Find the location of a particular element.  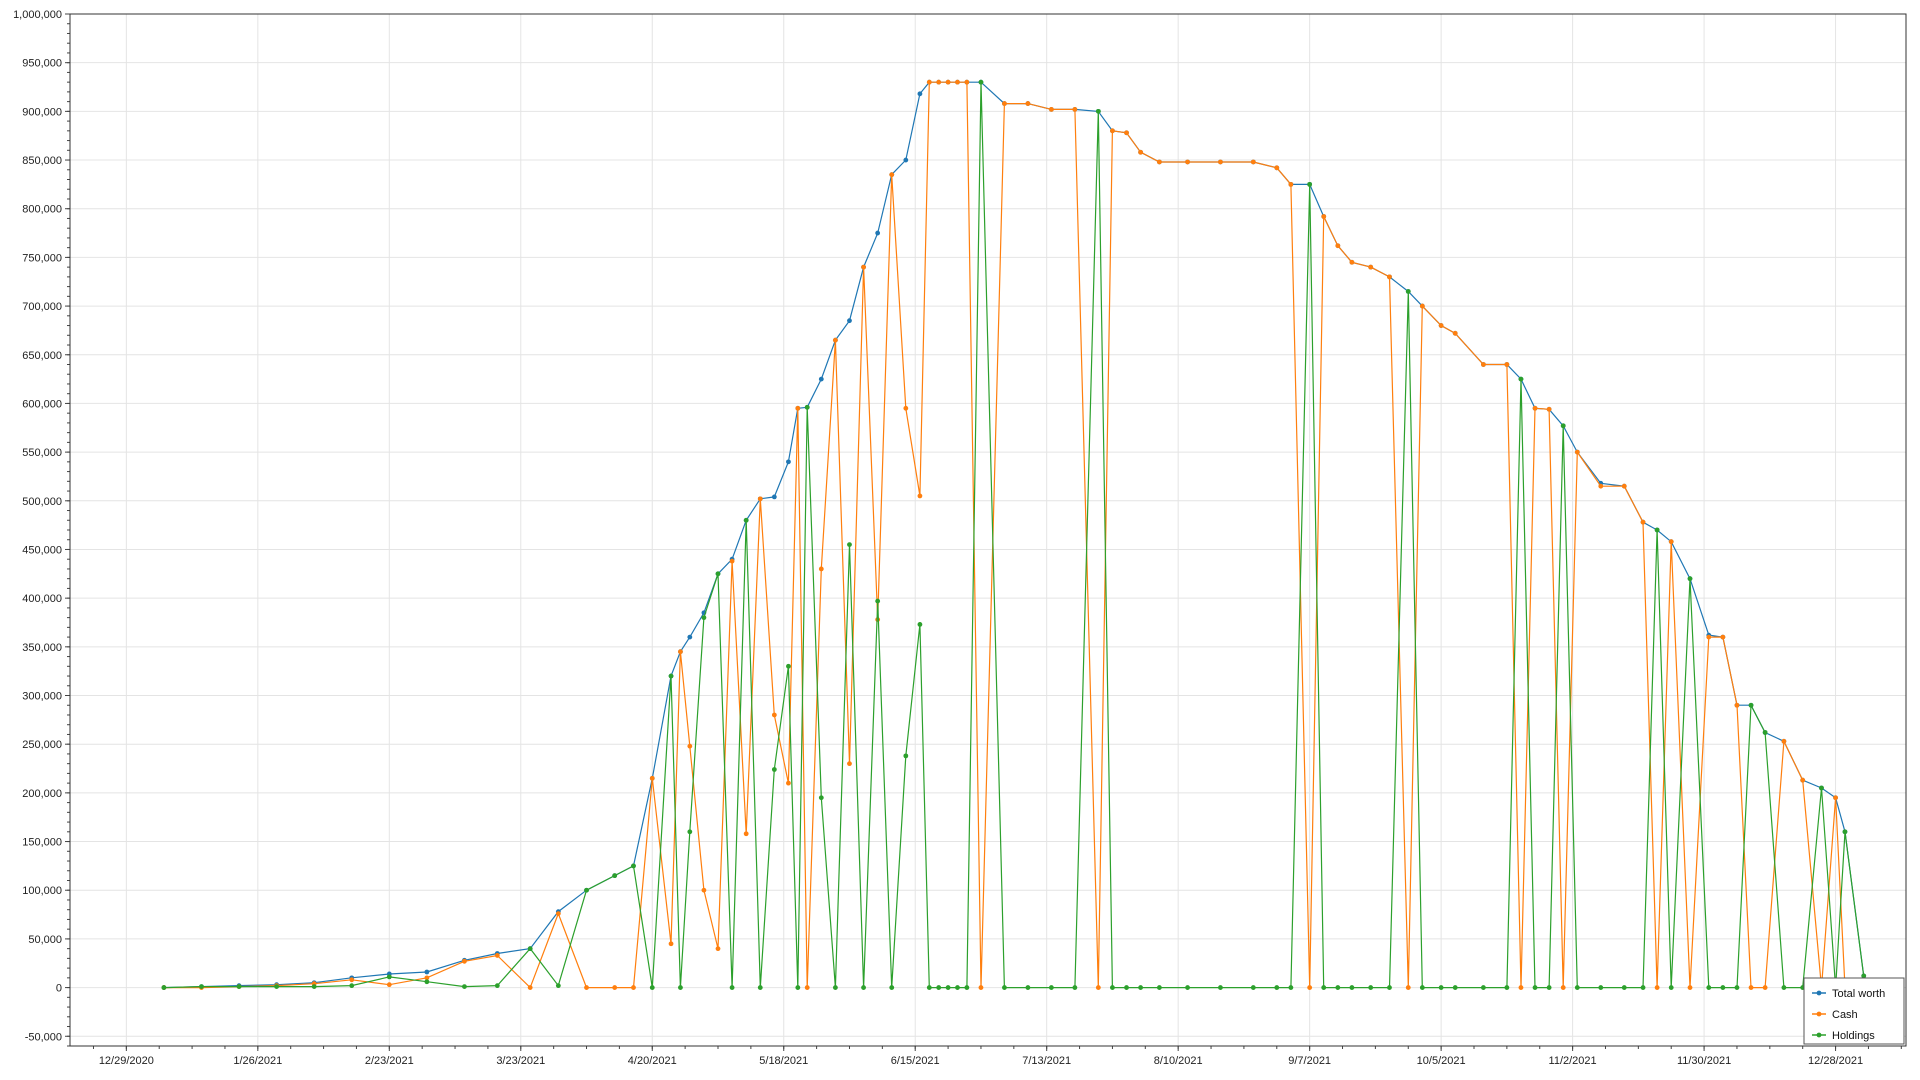

y-tick-label: 800,000 is located at coordinates (42, 210).